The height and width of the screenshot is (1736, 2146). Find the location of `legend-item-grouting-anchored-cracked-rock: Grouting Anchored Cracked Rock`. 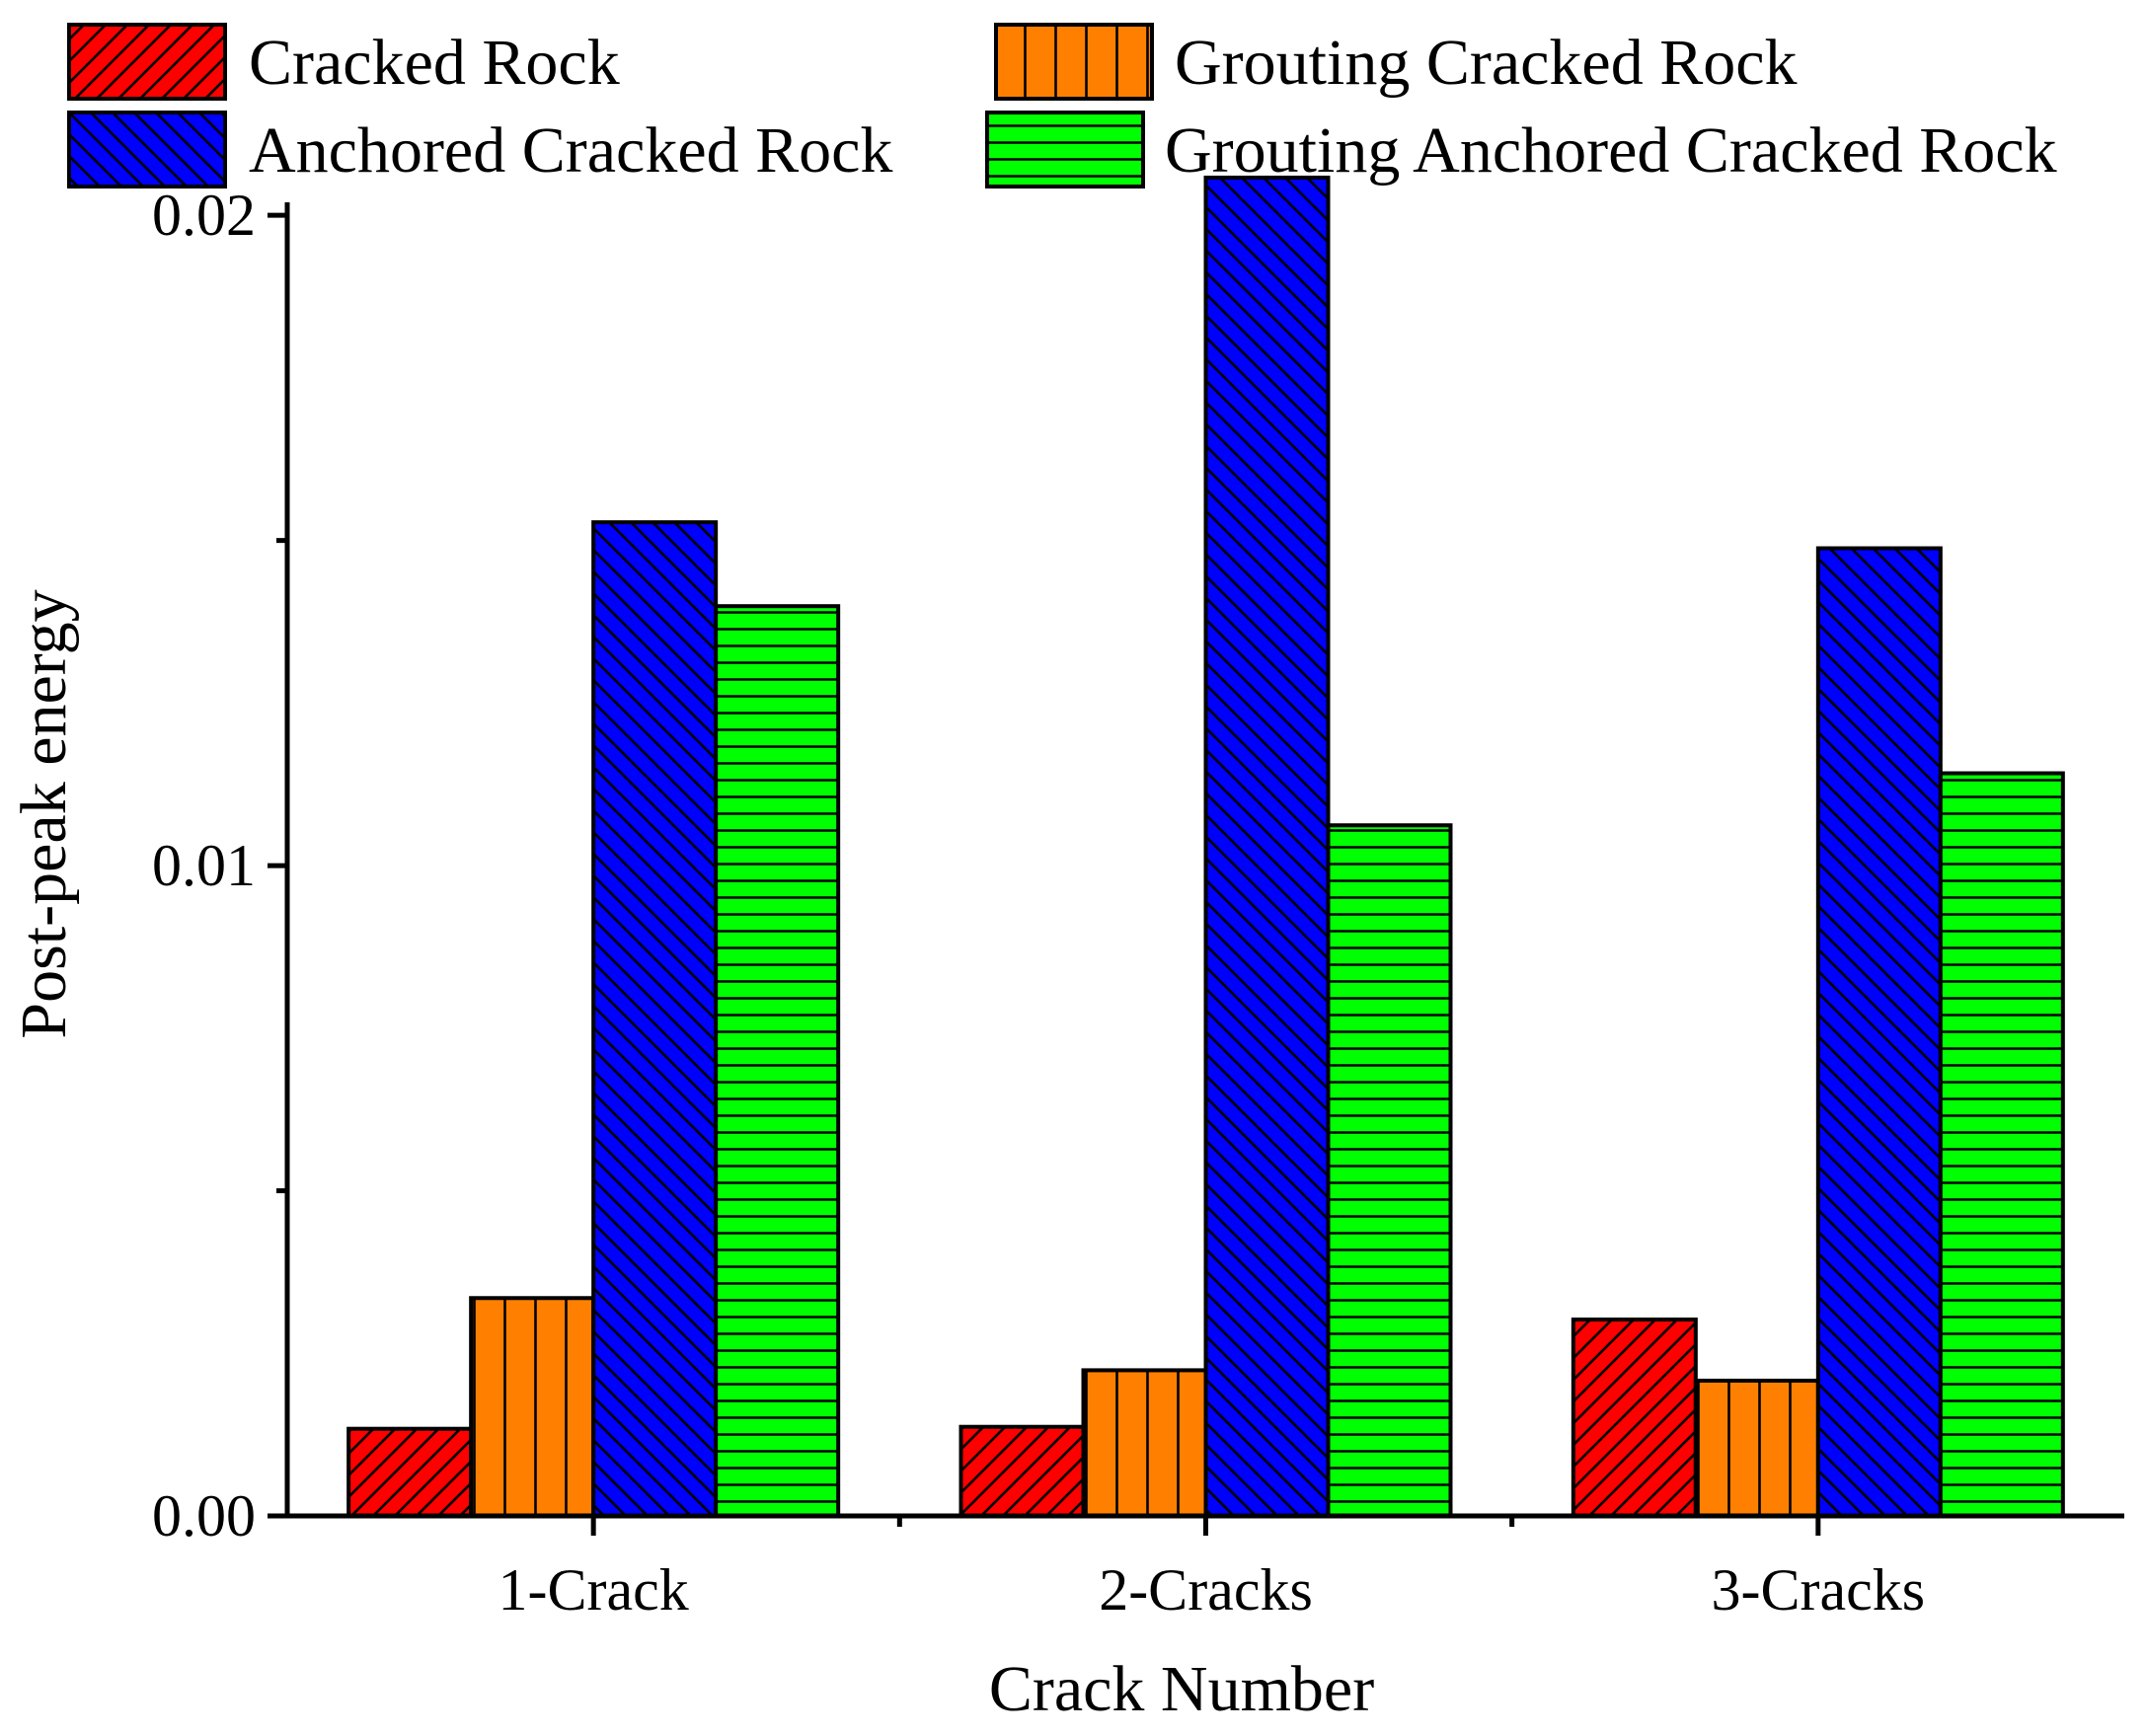

legend-item-grouting-anchored-cracked-rock: Grouting Anchored Cracked Rock is located at coordinates (1521, 150).